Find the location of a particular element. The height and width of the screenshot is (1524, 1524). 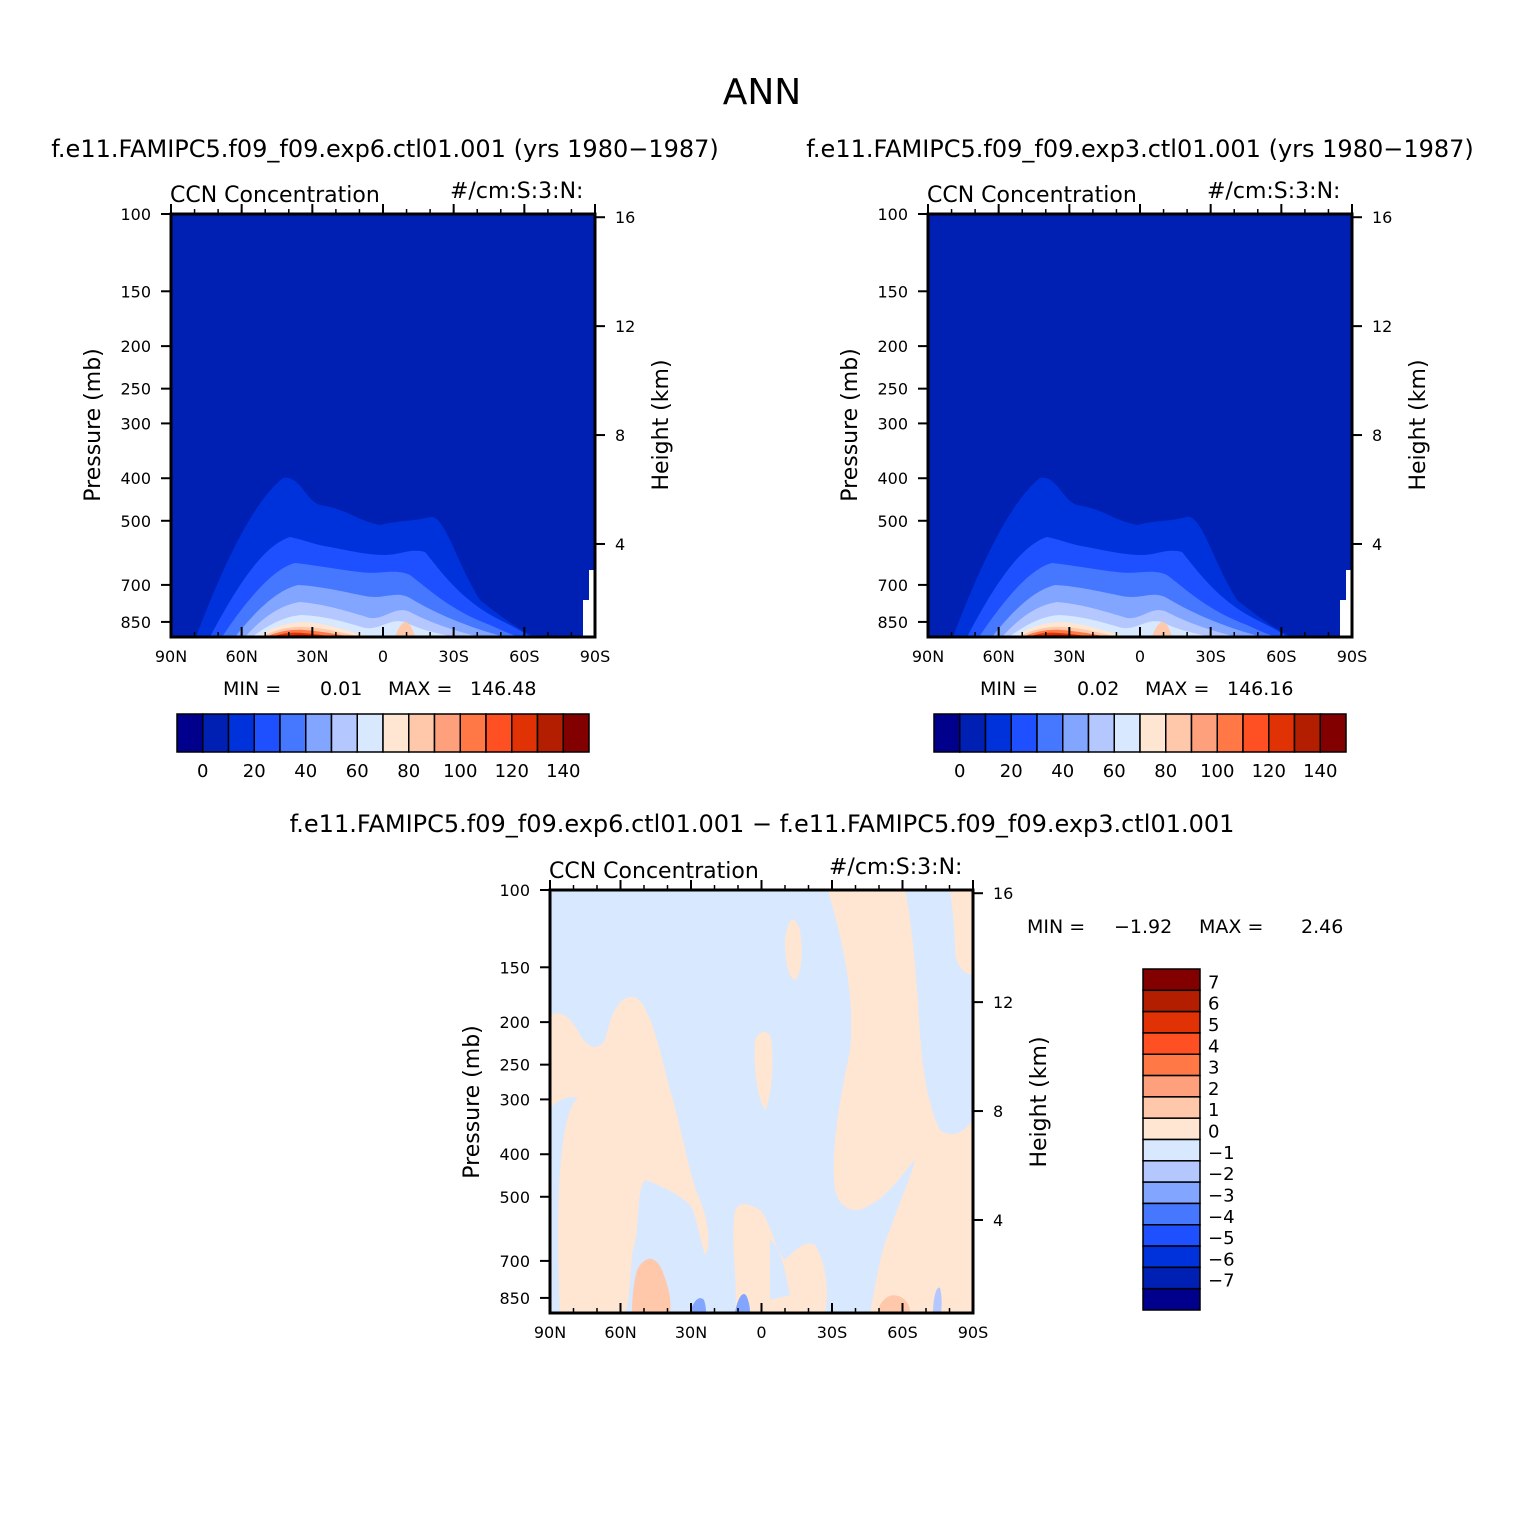

colorbar-label: 80 is located at coordinates (408, 771).